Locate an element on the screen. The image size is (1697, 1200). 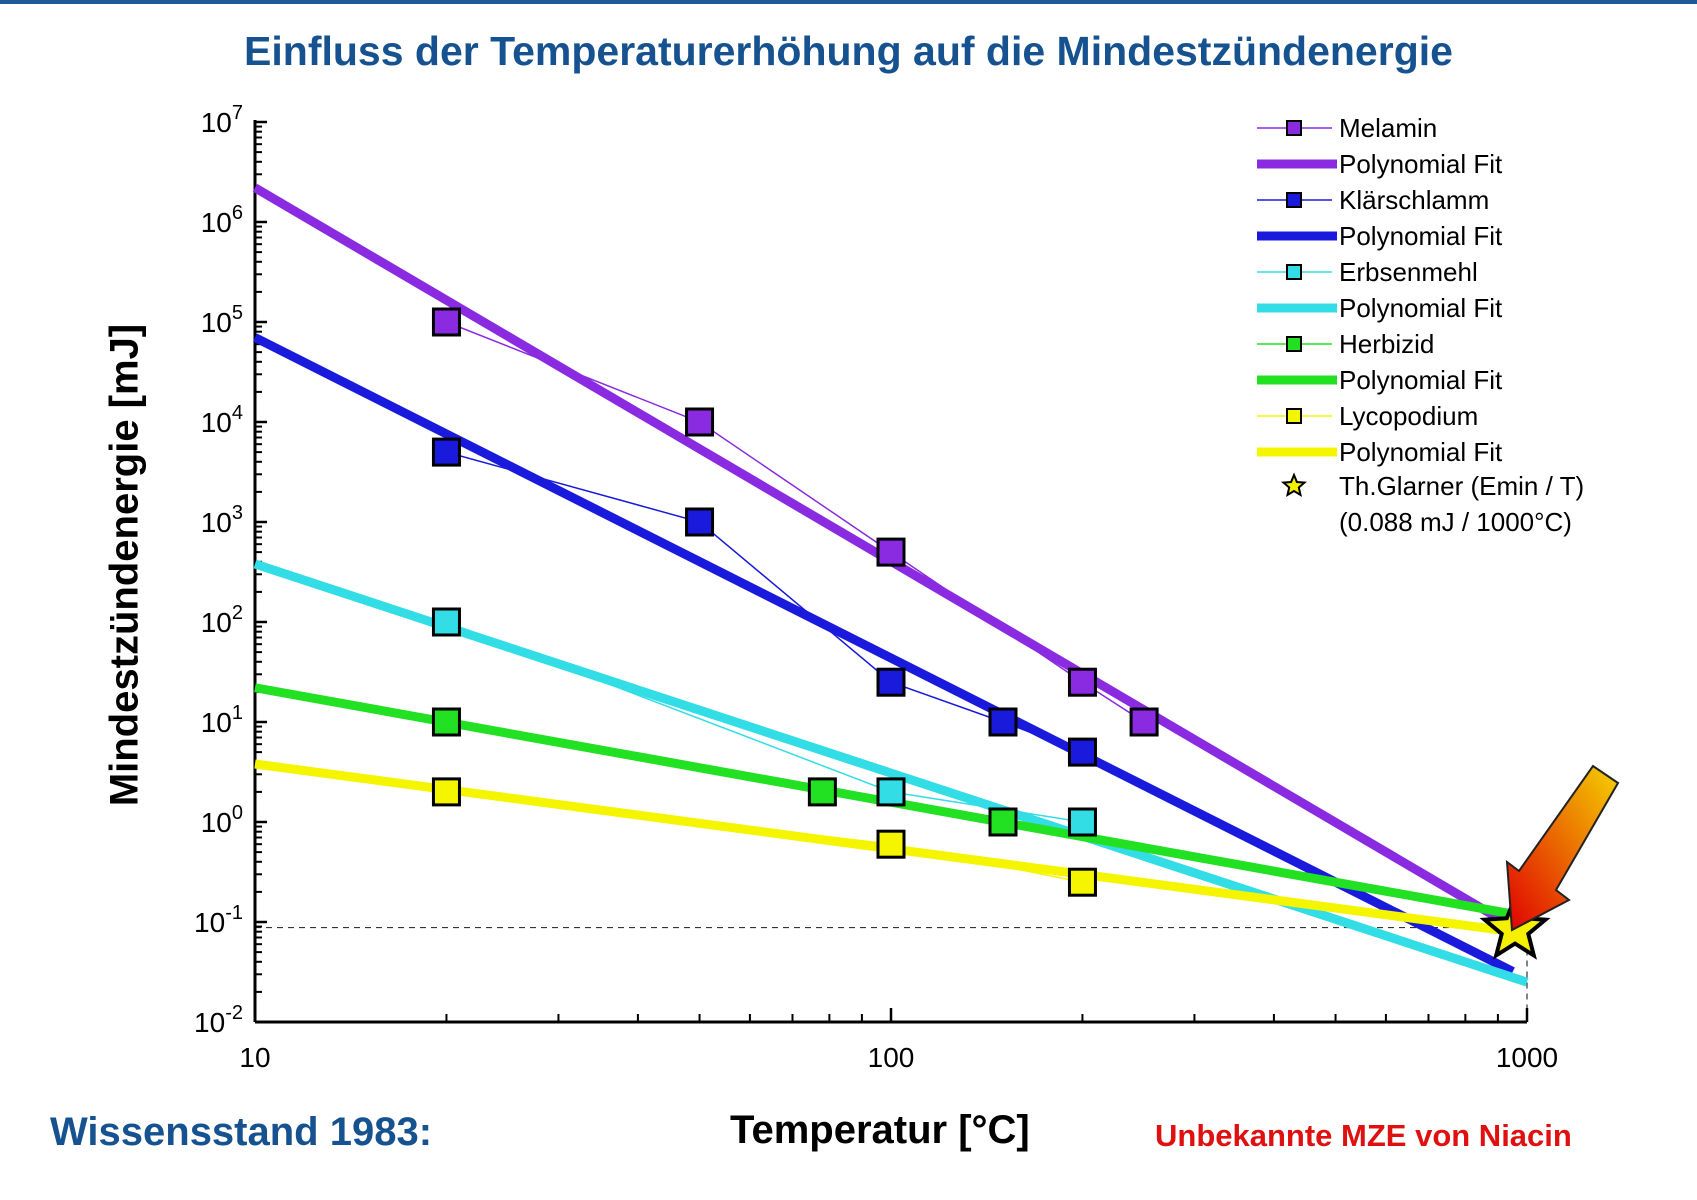
y-tick-label: 10⁻¹ is located at coordinates (218, 920).